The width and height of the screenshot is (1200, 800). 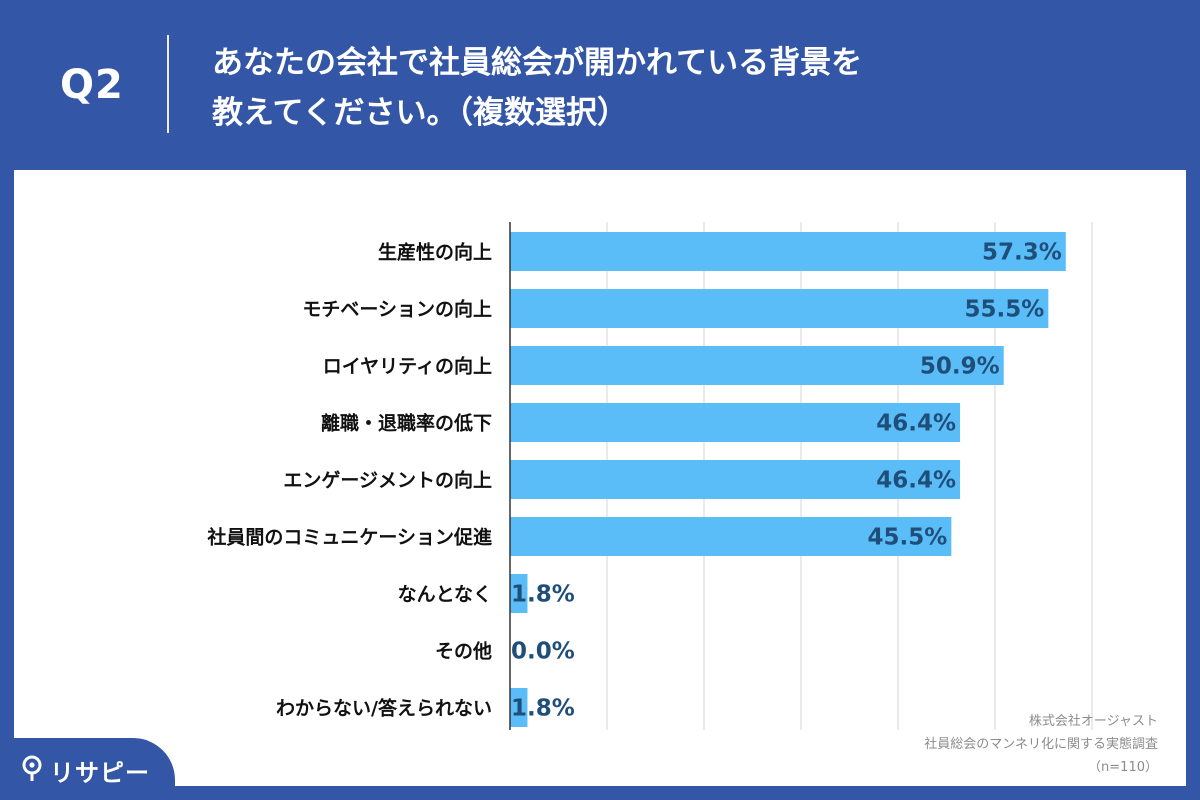 What do you see at coordinates (908, 538) in the screenshot?
I see `value-label: 45.5%` at bounding box center [908, 538].